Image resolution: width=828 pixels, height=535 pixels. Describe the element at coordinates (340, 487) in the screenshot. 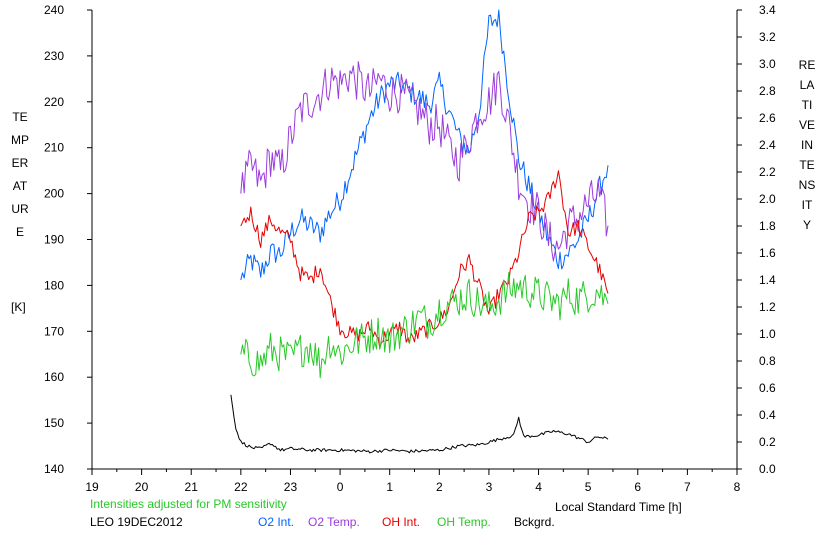

I see `x-tick-label: 0` at that location.